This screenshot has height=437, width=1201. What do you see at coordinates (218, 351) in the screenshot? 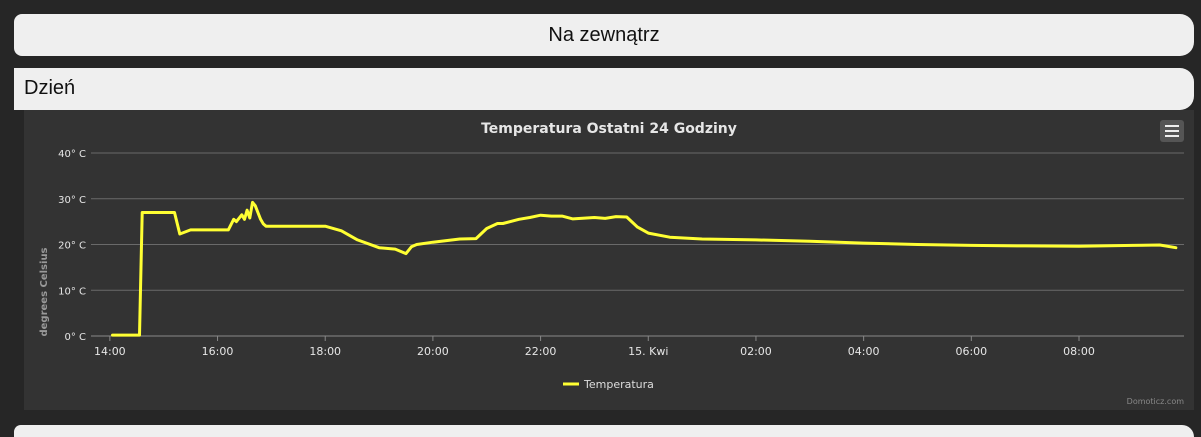
I see `x-tick-label: 16:00` at bounding box center [218, 351].